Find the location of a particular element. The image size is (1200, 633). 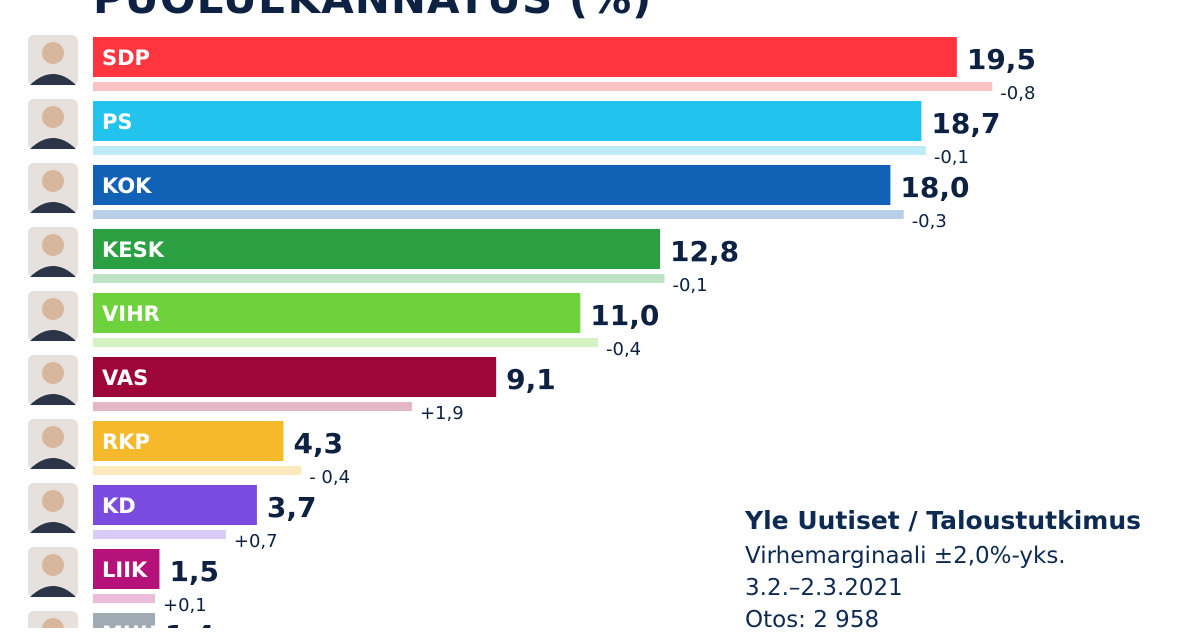

value-label: 4,3 is located at coordinates (318, 443).